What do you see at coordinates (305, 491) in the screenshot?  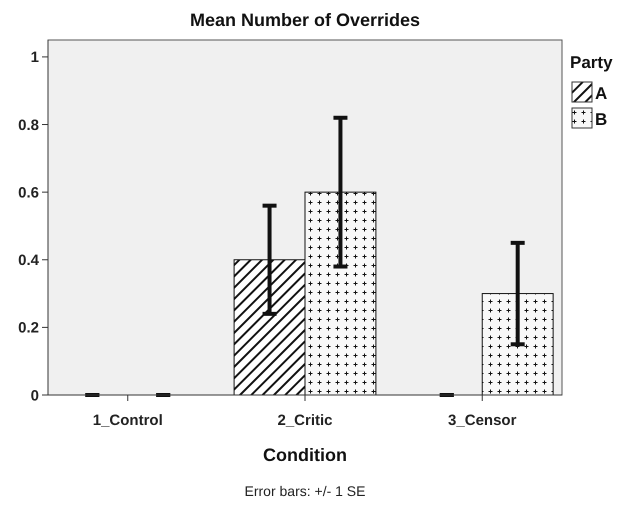 I see `text: Error bars: +/- 1 SE` at bounding box center [305, 491].